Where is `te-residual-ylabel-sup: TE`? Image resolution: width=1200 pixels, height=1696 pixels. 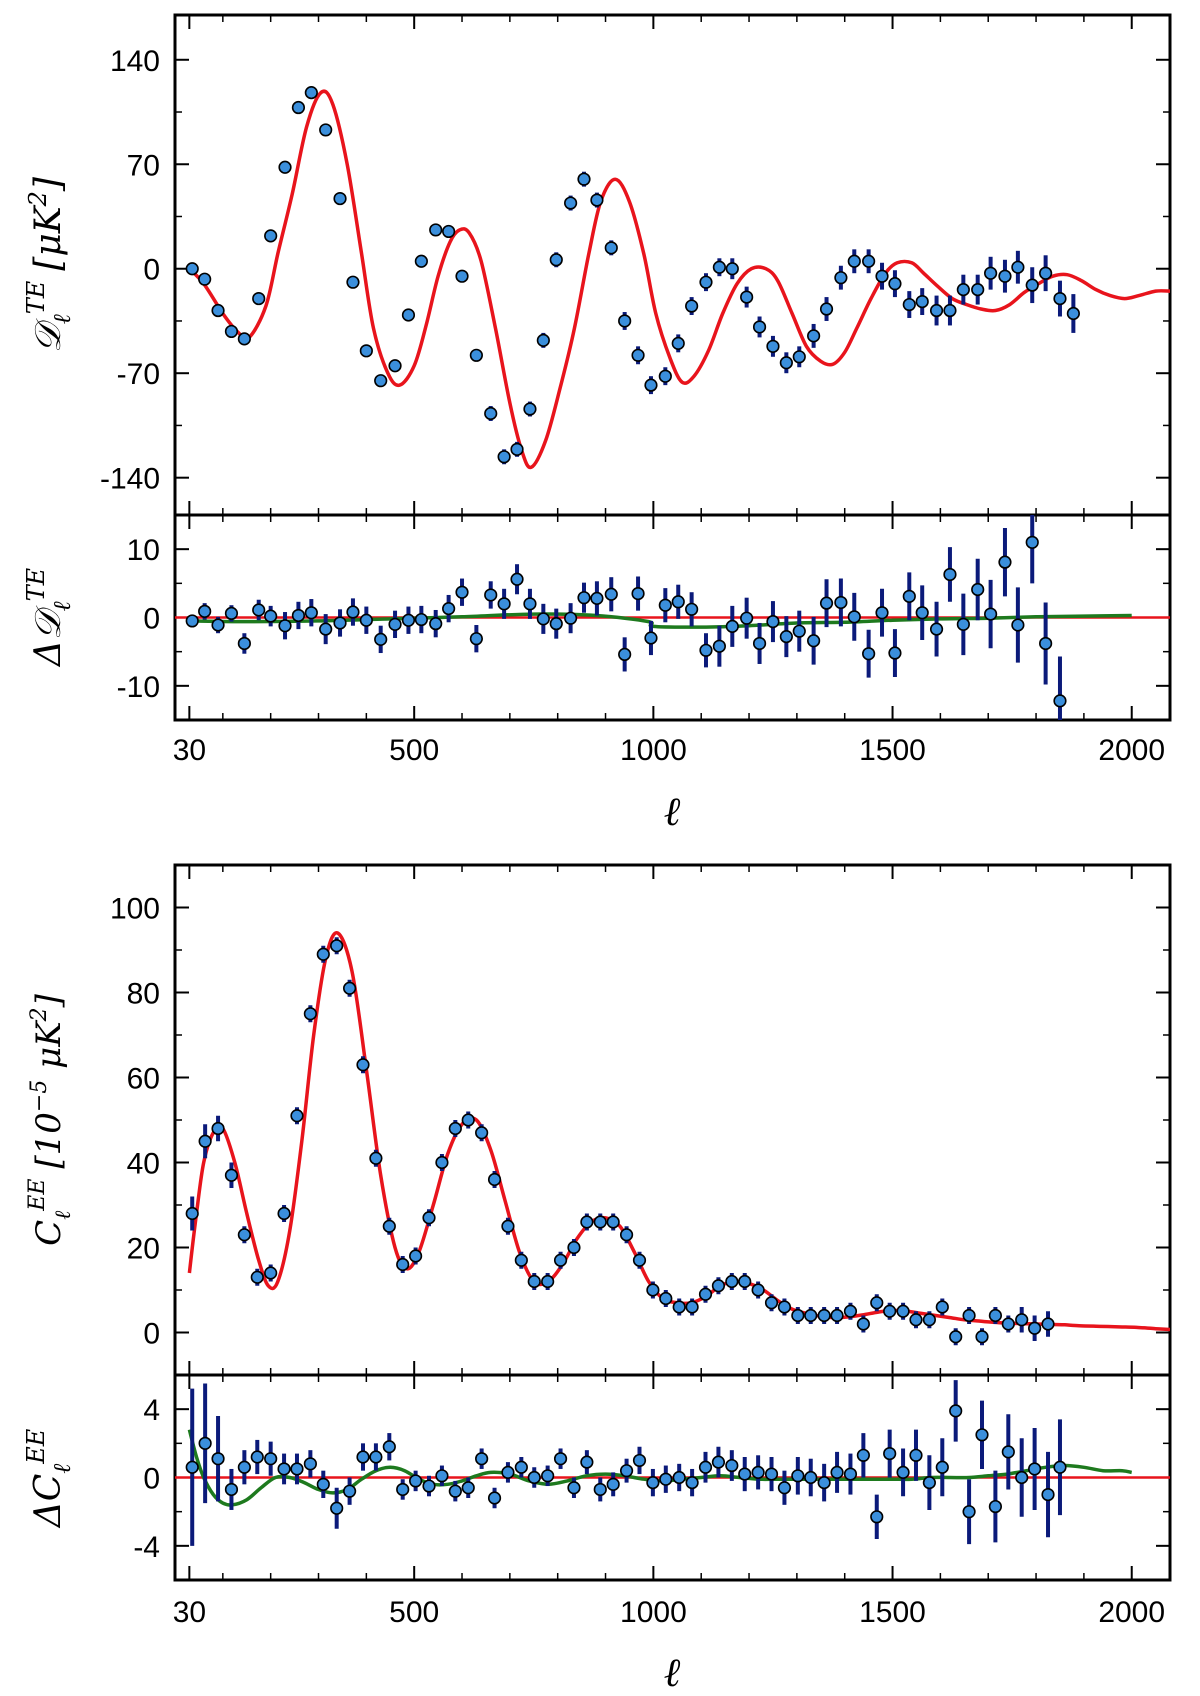 te-residual-ylabel-sup: TE is located at coordinates (36, 584).